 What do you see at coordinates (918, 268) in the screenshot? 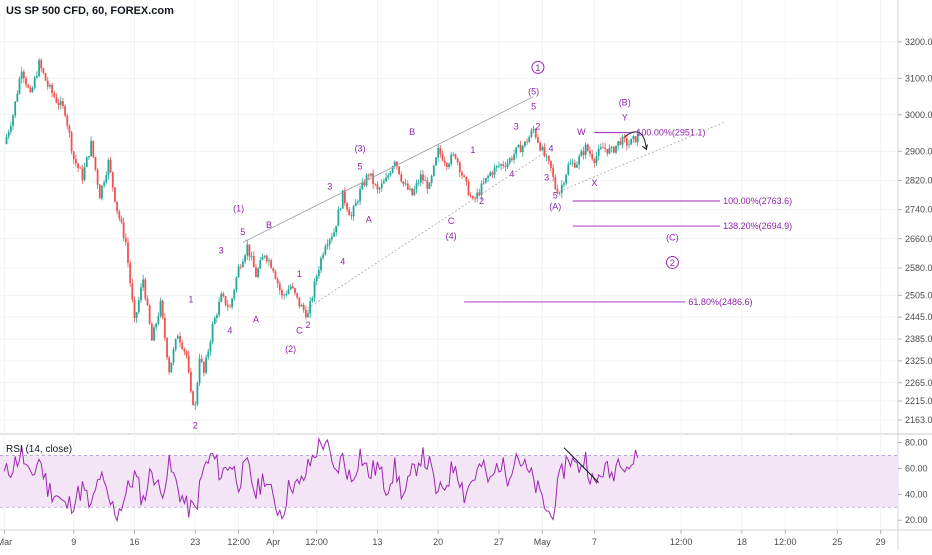
I see `price-tick-label: 2580.0` at bounding box center [918, 268].